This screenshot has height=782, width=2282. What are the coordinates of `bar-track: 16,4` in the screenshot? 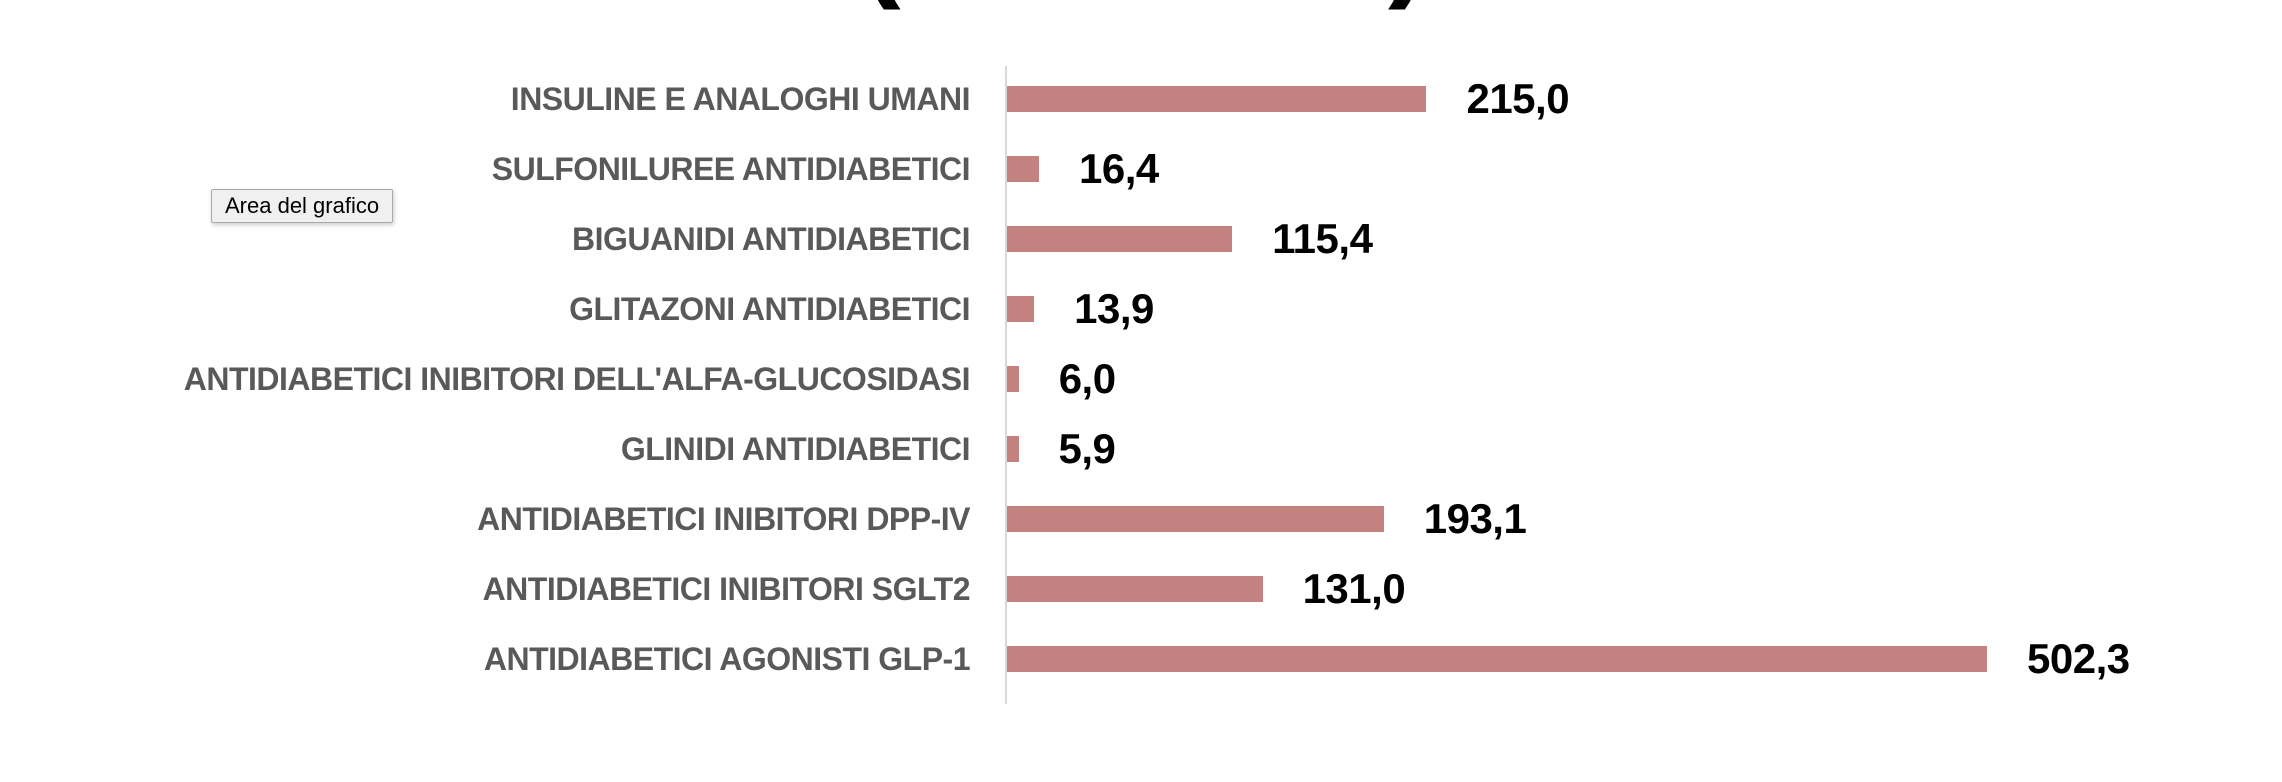 It's located at (1635, 169).